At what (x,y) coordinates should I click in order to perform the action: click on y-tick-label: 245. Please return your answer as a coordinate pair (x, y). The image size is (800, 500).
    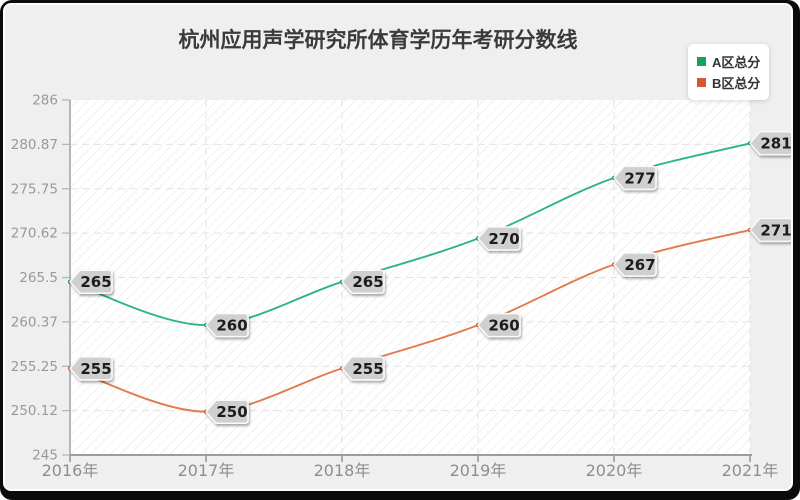
    Looking at the image, I should click on (45, 456).